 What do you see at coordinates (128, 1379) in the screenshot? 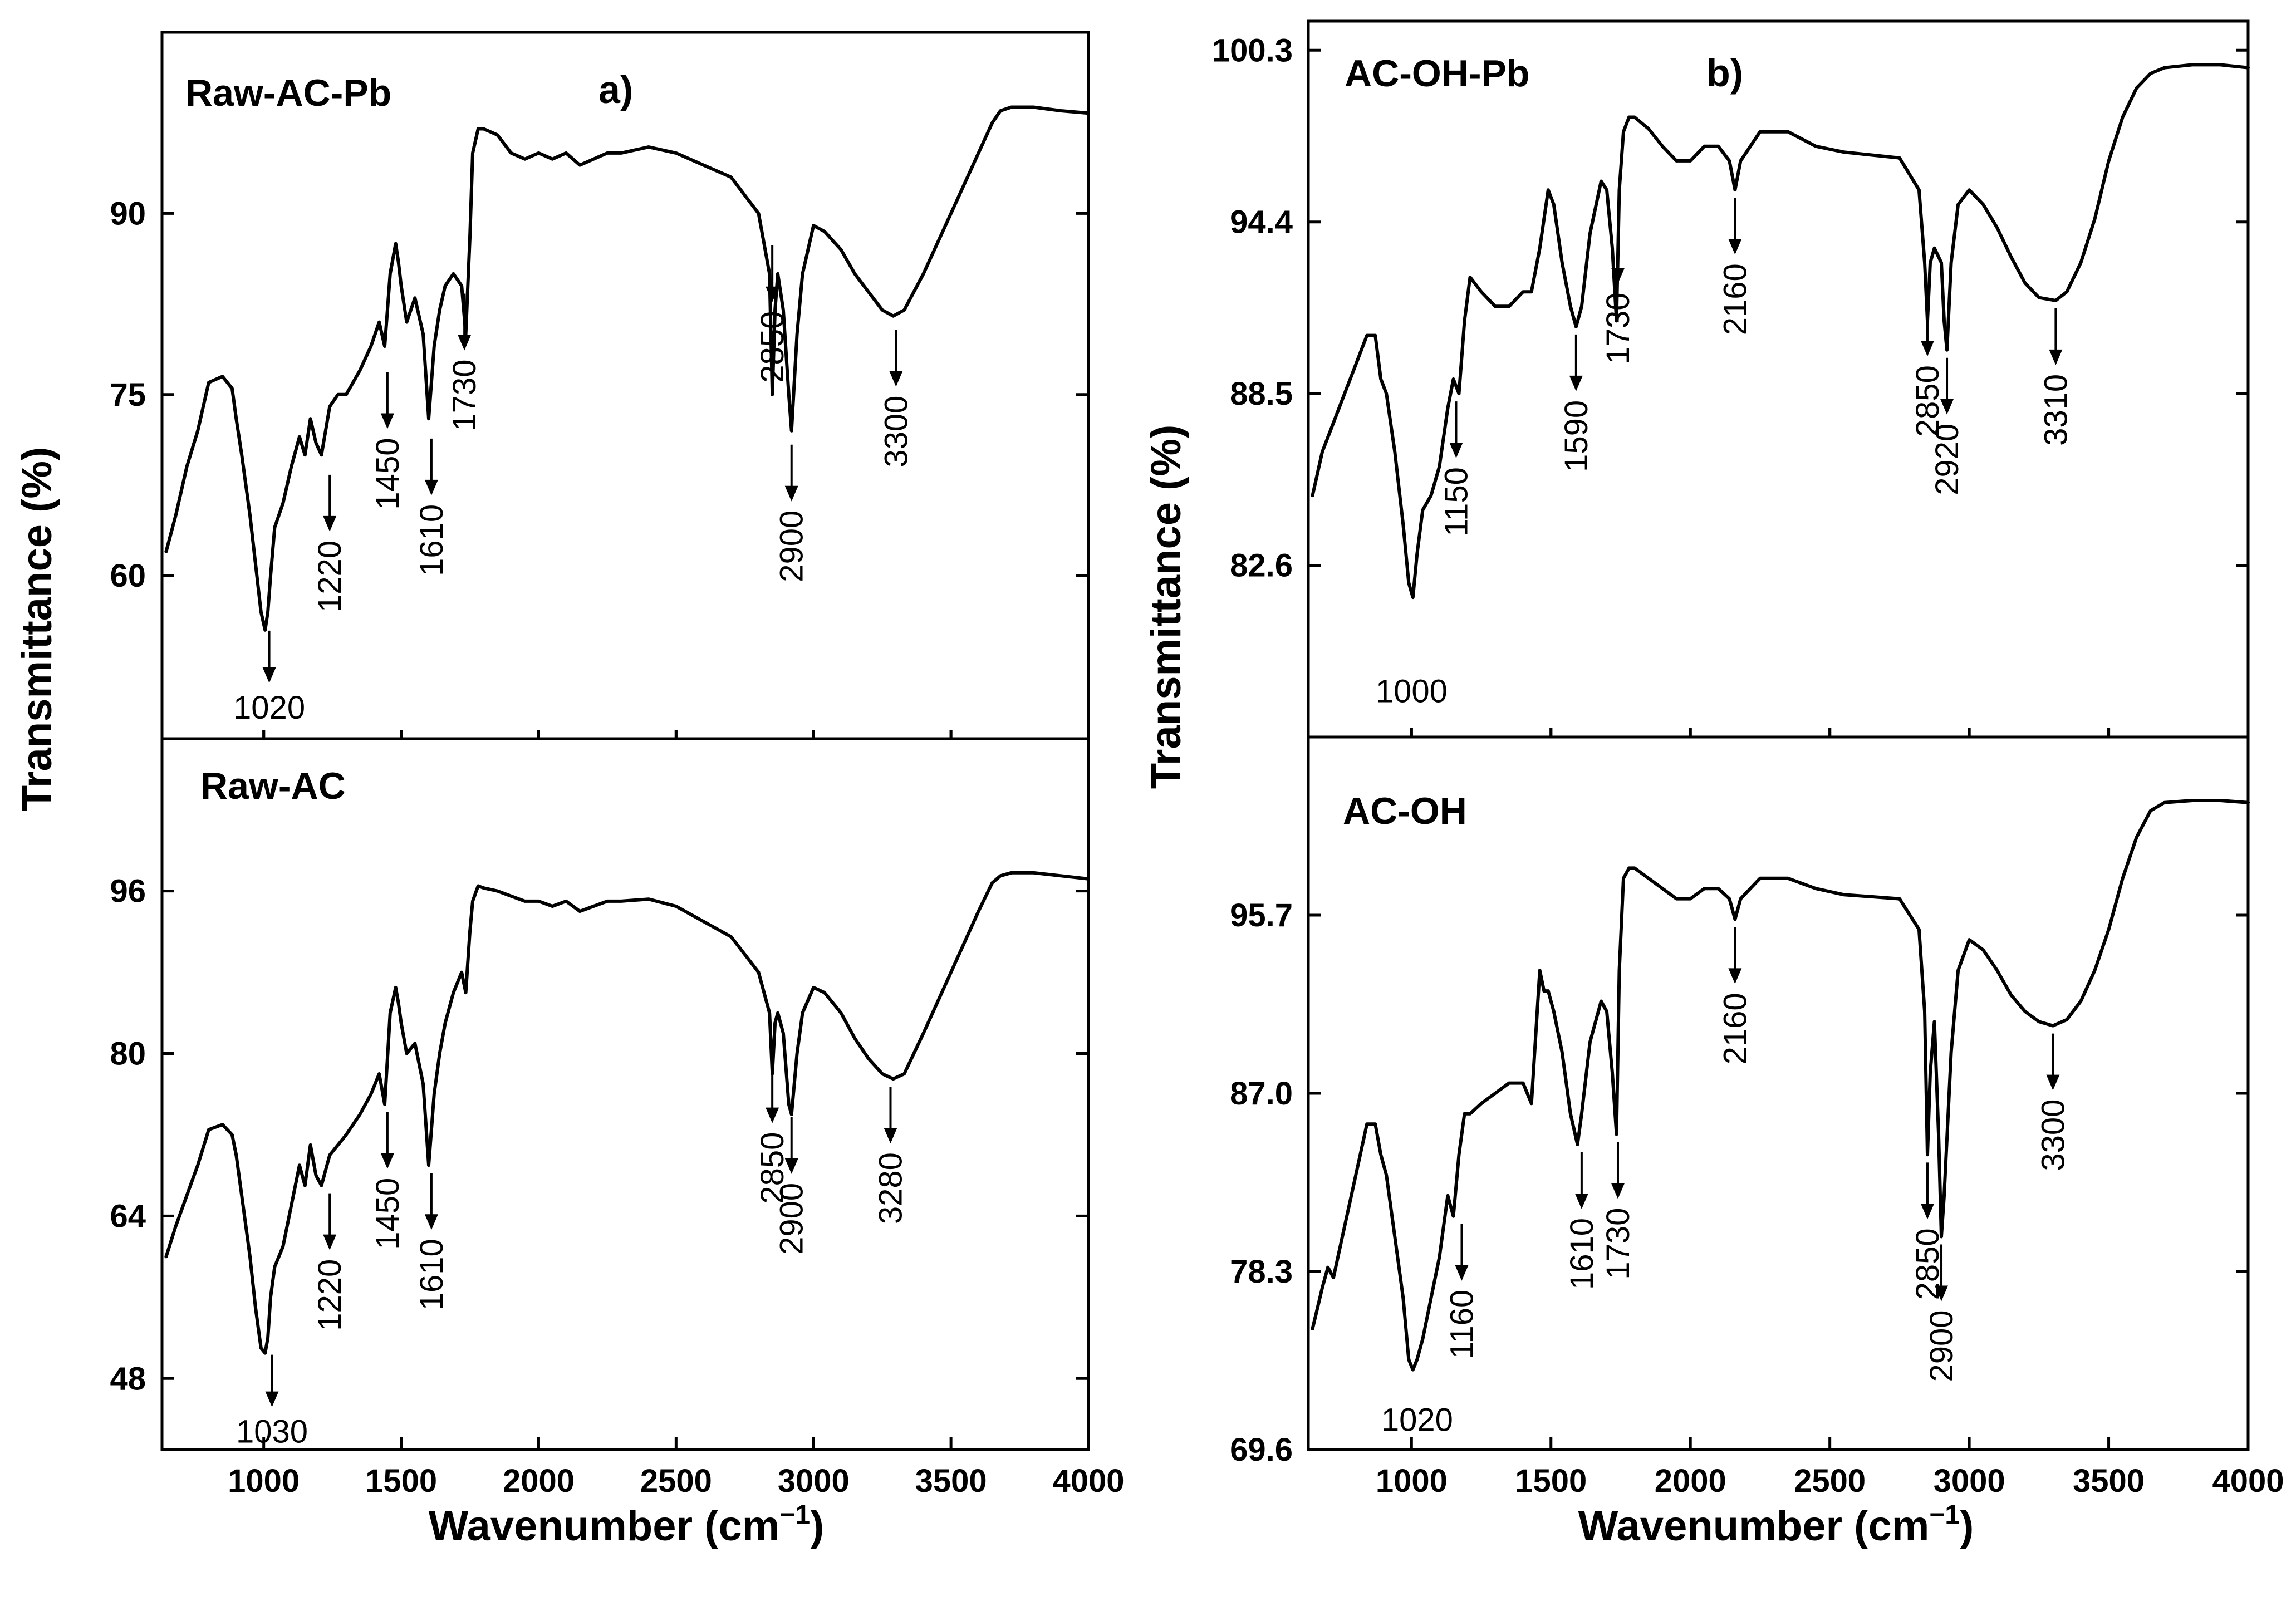
I see `y-tick-label: 48` at bounding box center [128, 1379].